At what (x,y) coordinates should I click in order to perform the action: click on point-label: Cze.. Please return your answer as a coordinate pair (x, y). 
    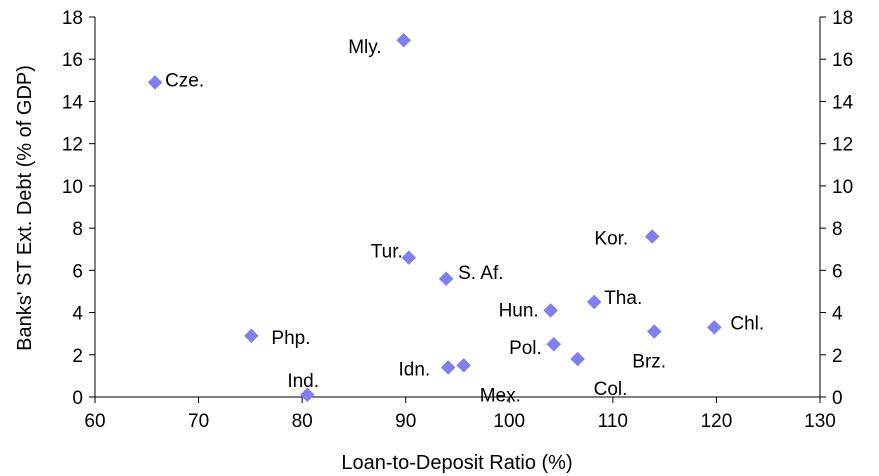
    Looking at the image, I should click on (184, 80).